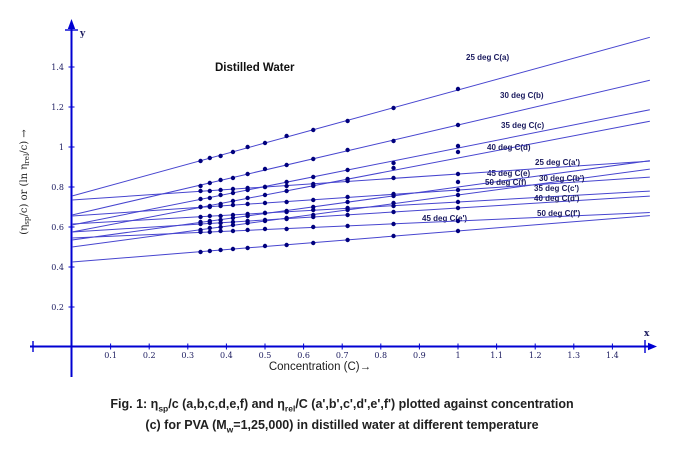 The image size is (684, 454). I want to click on series-label-c': 35 deg C(c'), so click(556, 188).